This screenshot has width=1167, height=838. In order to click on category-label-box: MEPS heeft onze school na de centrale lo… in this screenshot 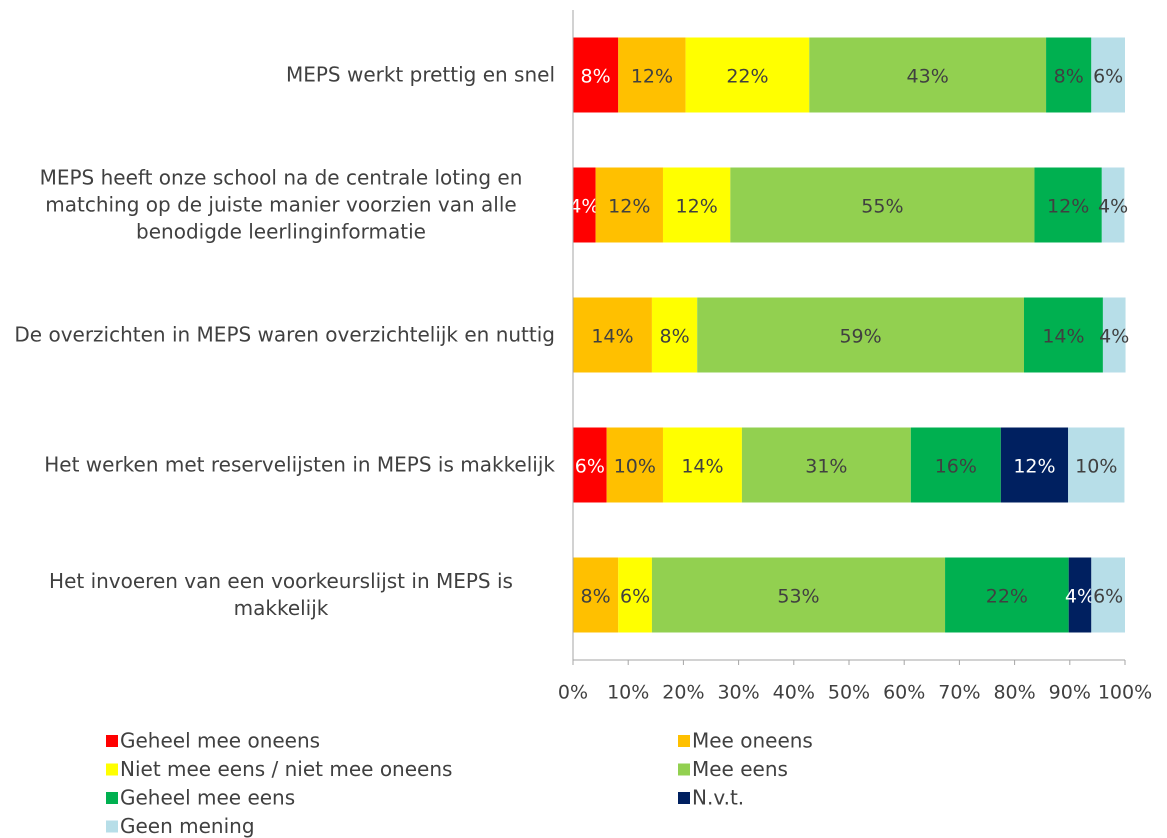, I will do `click(277, 205)`.